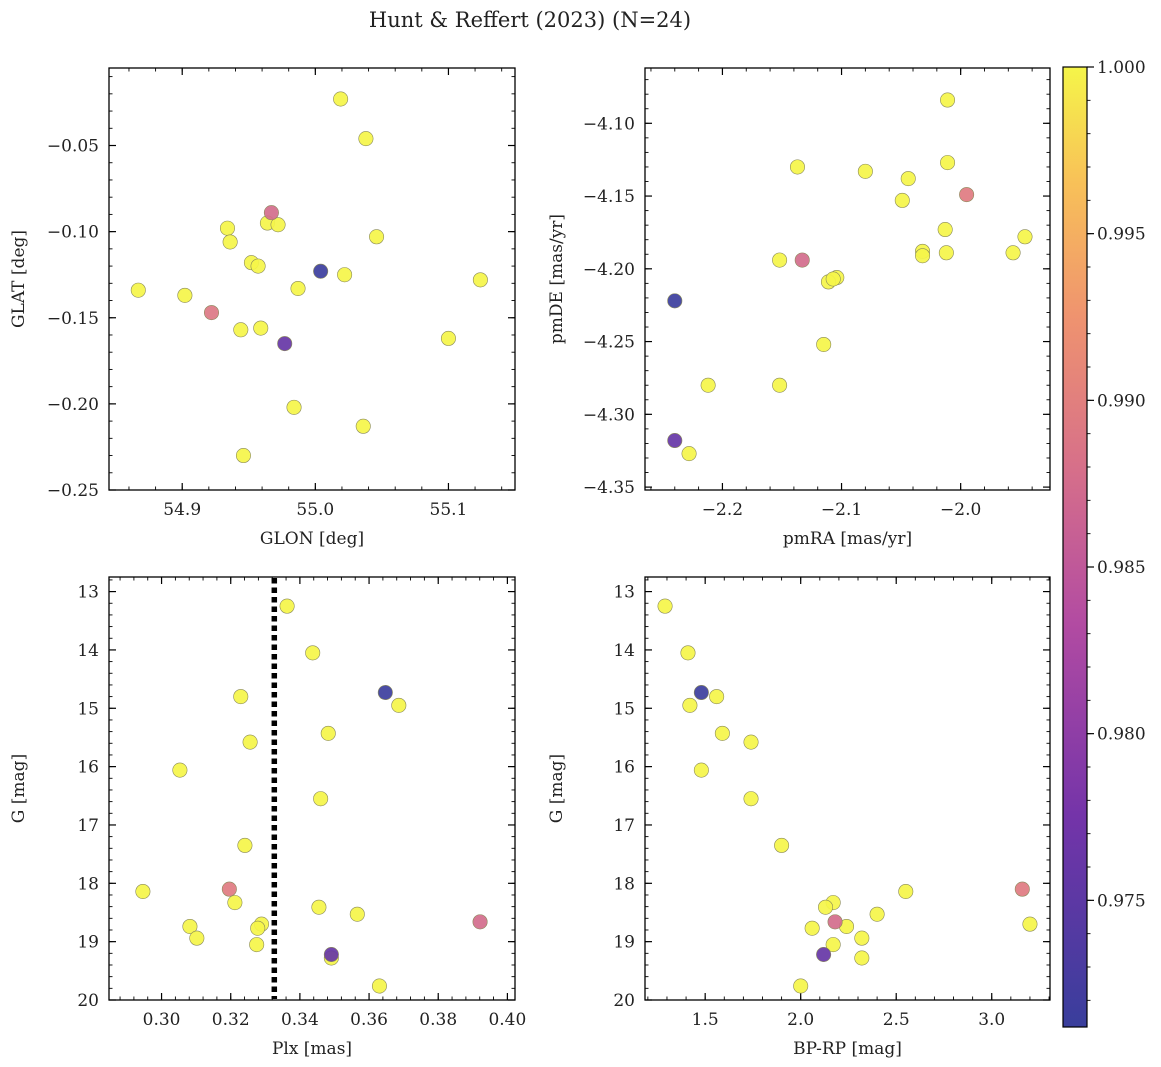  I want to click on y-tick-label: −0.15, so click(73, 319).